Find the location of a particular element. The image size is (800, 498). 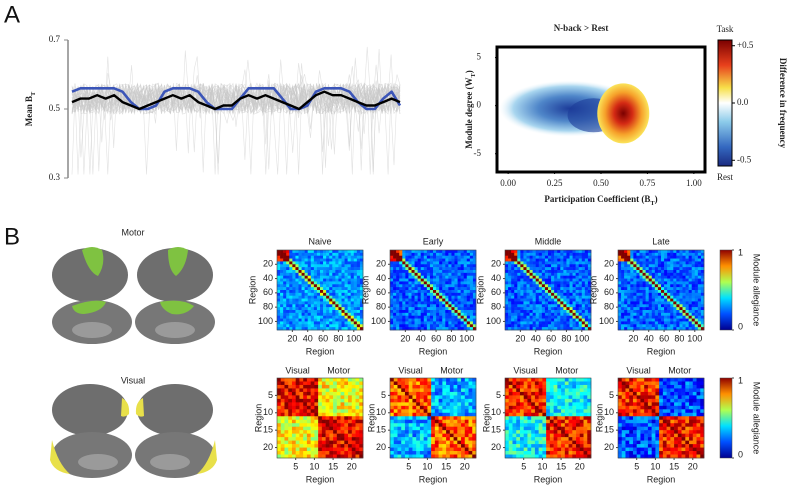

matrix-frame is located at coordinates (548, 290).